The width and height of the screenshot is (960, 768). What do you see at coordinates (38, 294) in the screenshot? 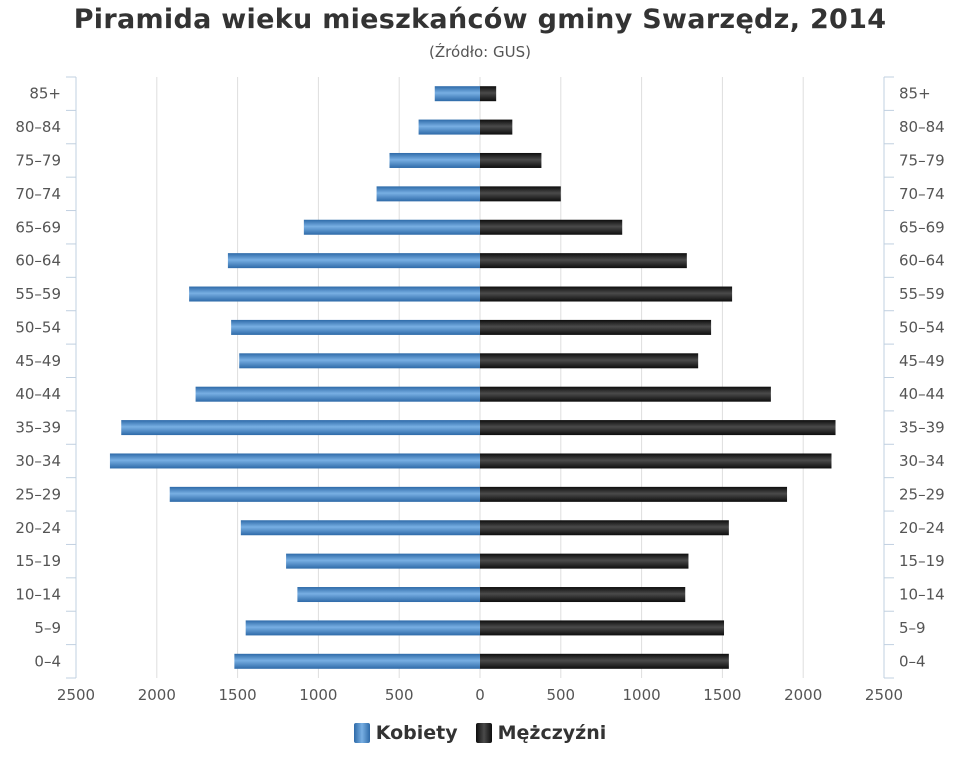
I see `category-label-left: 55–59` at bounding box center [38, 294].